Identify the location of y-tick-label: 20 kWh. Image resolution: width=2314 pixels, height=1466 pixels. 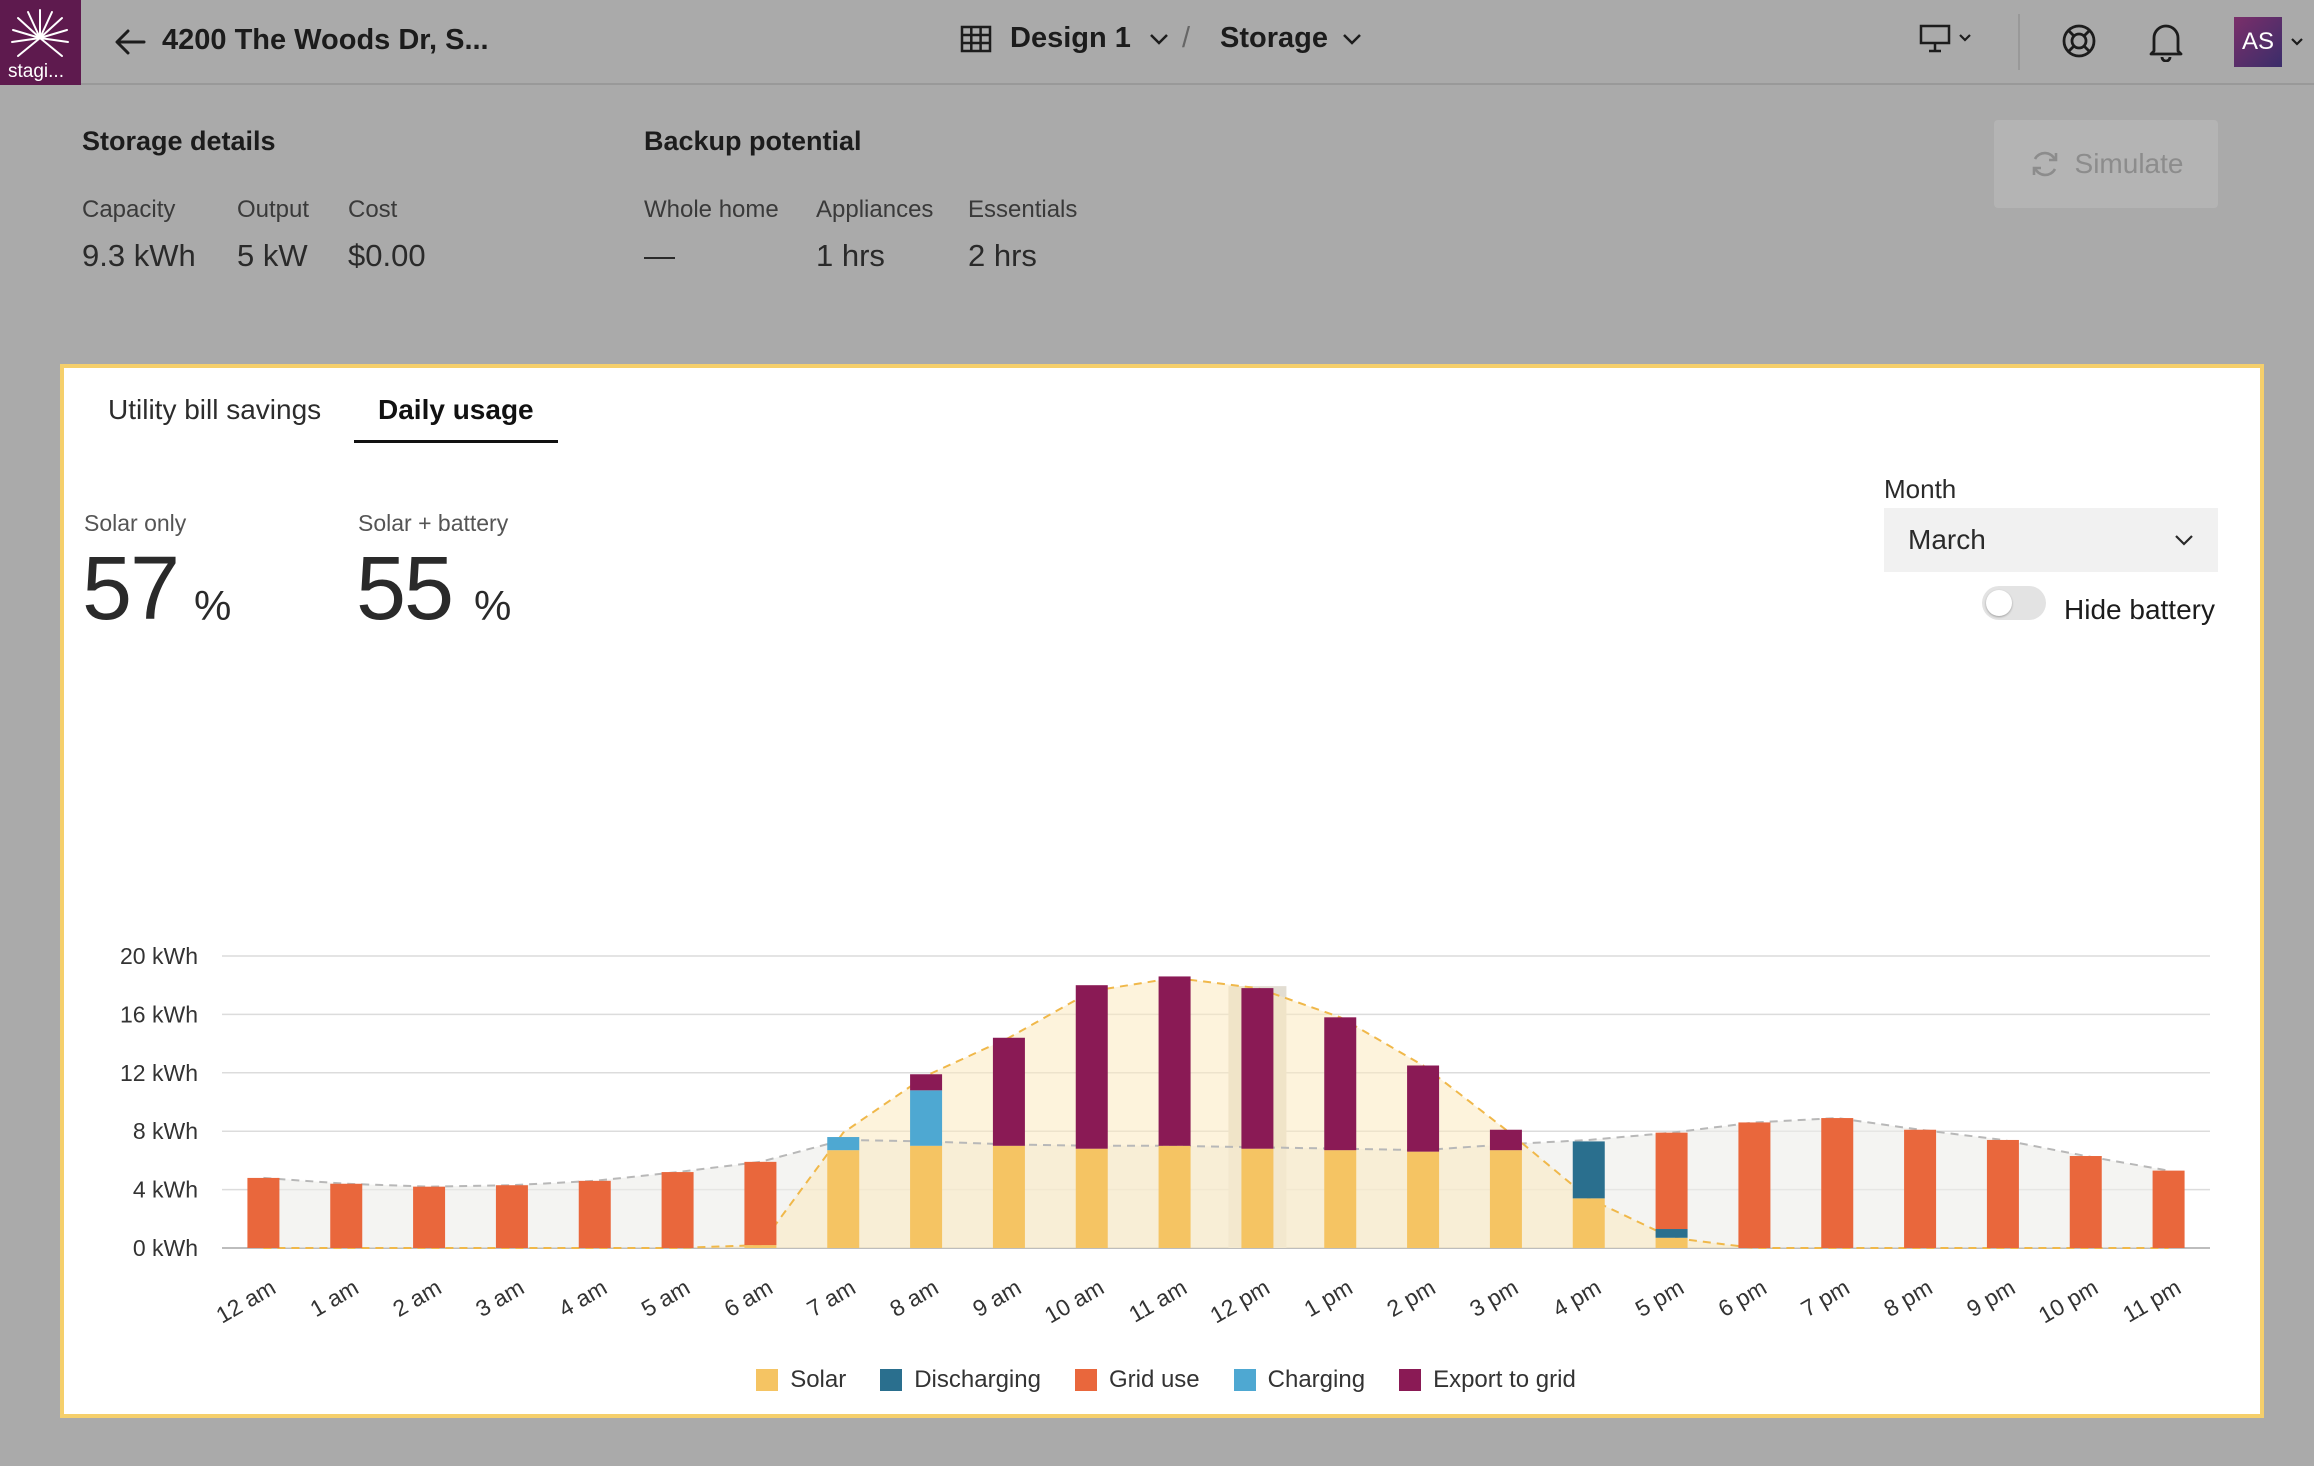
(159, 956).